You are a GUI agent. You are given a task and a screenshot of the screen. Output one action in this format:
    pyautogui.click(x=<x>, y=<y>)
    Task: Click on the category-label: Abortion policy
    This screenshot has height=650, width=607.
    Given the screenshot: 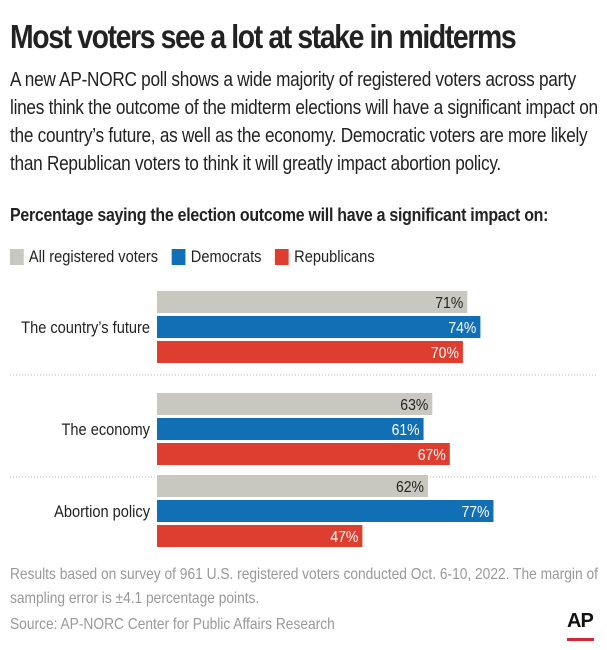 What is the action you would take?
    pyautogui.click(x=102, y=512)
    